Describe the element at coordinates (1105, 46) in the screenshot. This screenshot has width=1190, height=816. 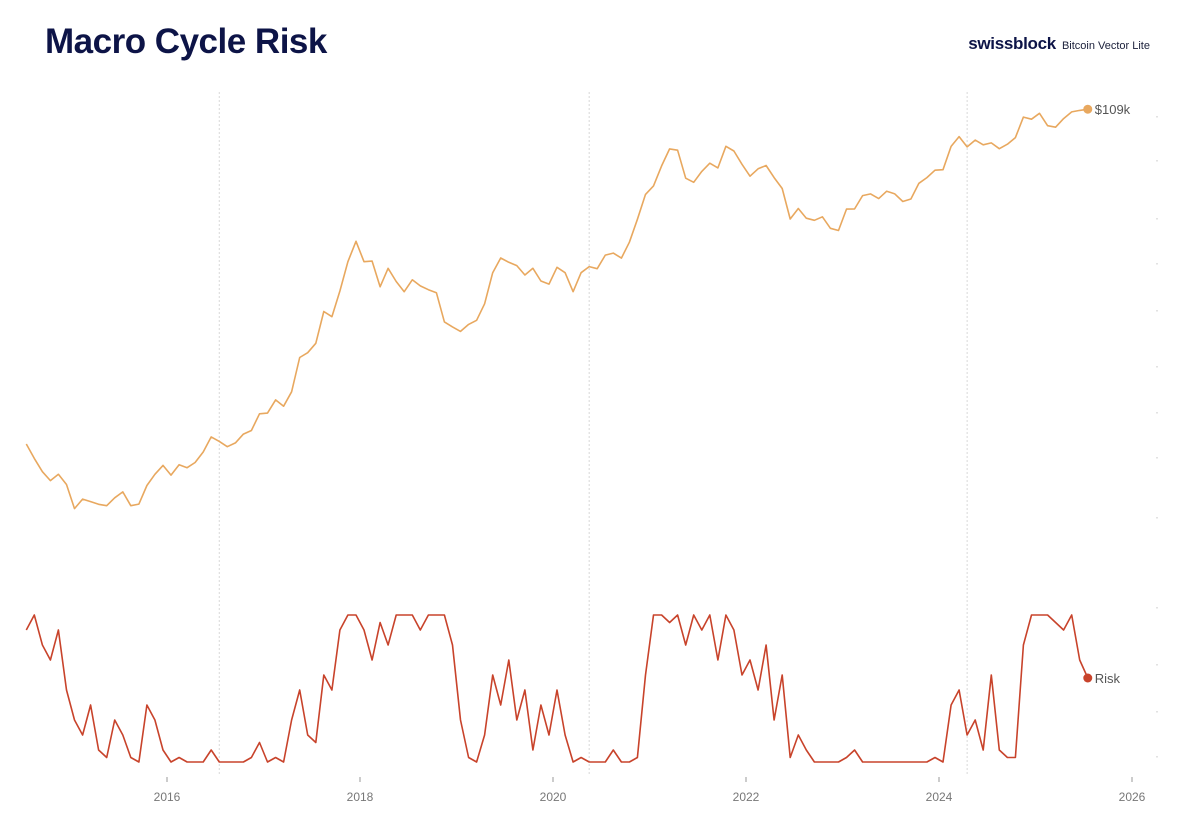
I see `brand-product: Bitcoin Vector Lite` at that location.